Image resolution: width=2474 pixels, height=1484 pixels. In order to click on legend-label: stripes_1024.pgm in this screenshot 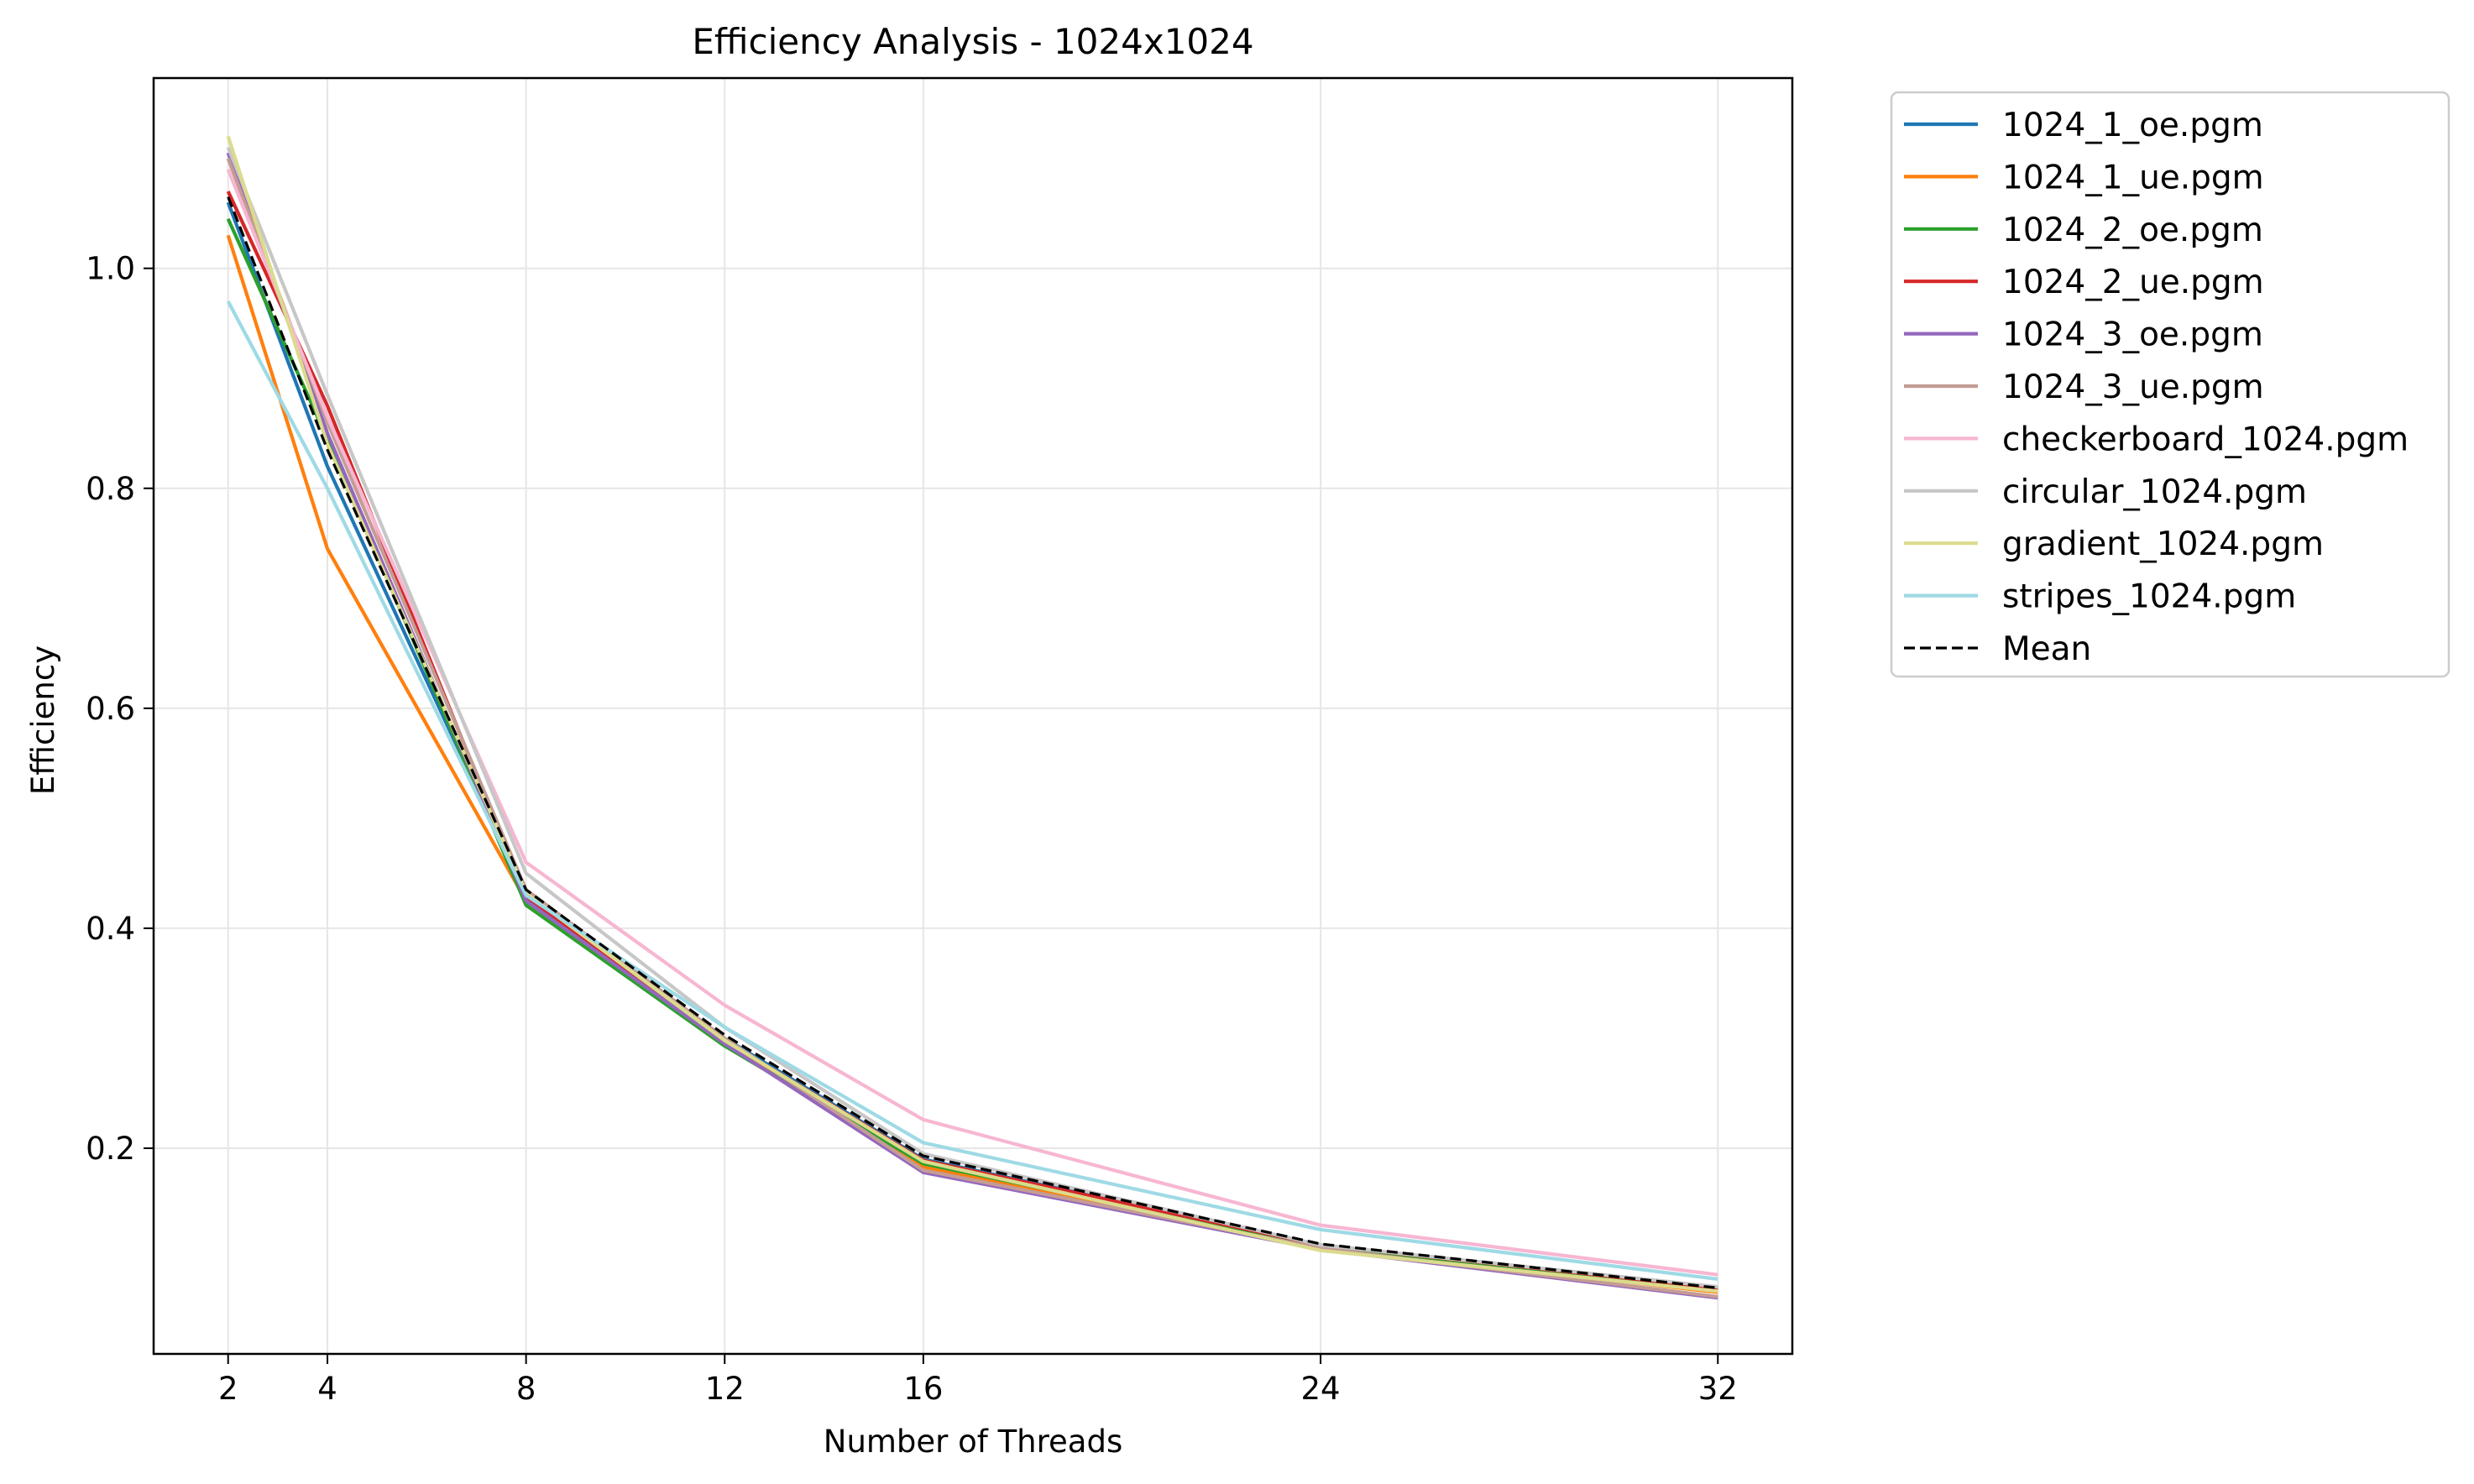, I will do `click(2149, 597)`.